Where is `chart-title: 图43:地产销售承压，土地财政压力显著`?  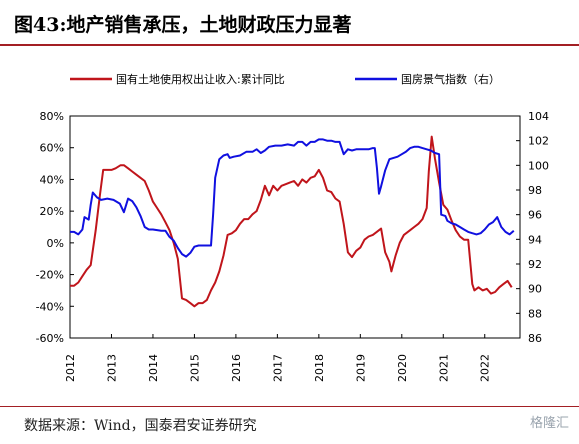 chart-title: 图43:地产销售承压，土地财政压力显著 is located at coordinates (183, 25).